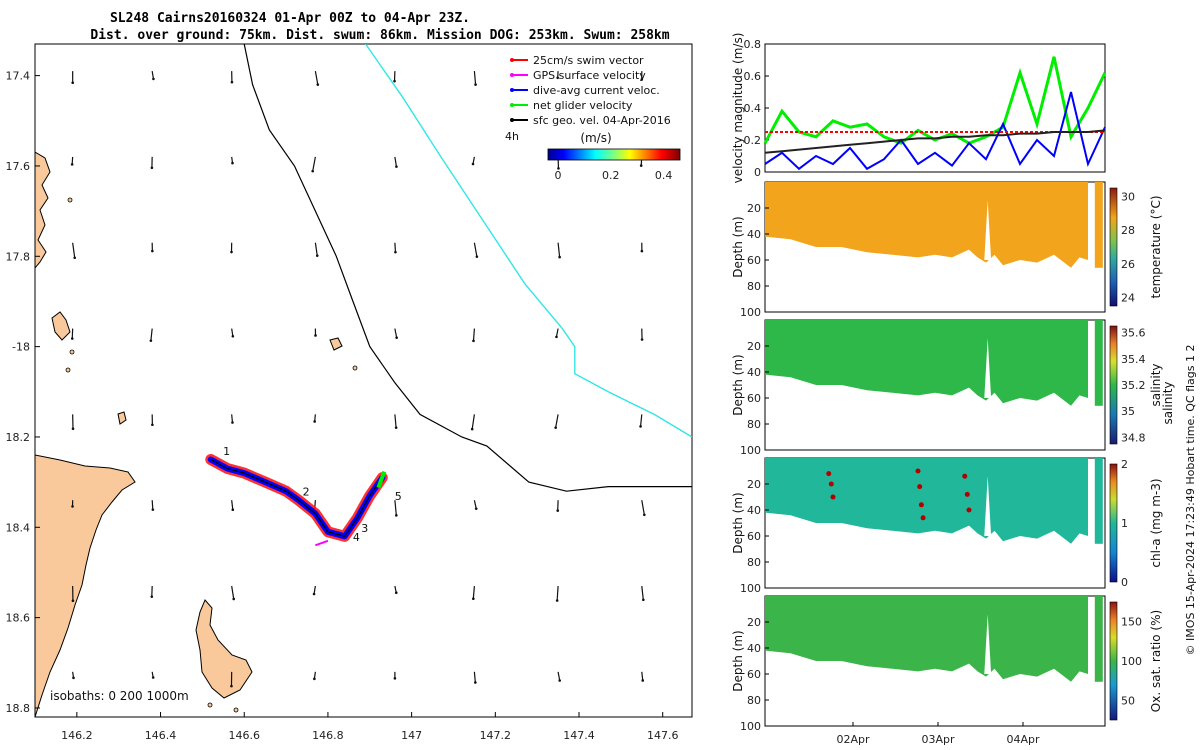 This screenshot has height=750, width=1200. I want to click on legend-marker, so click(512, 75).